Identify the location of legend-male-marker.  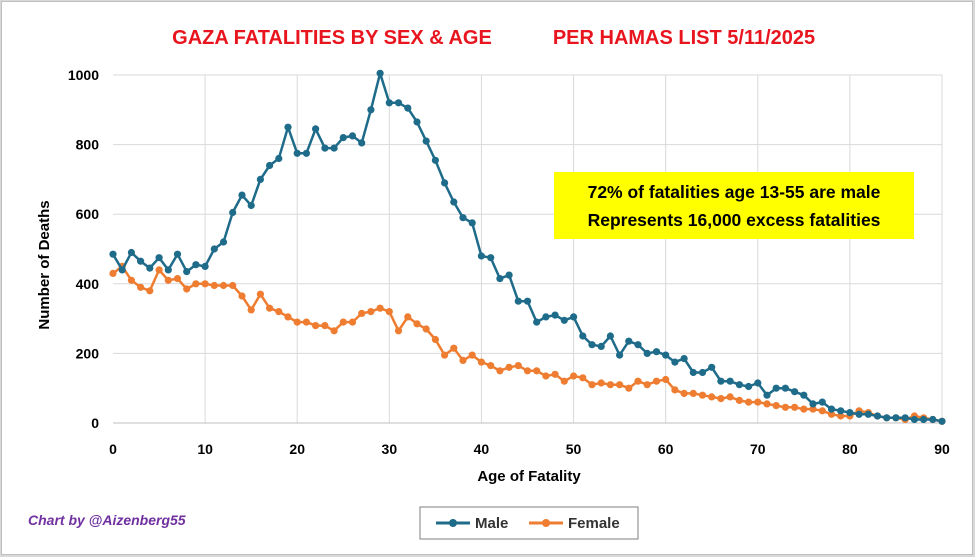
(453, 523).